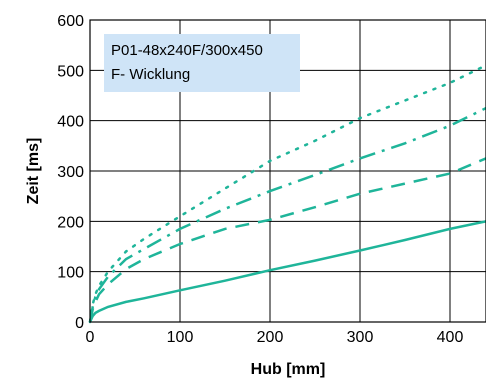 The width and height of the screenshot is (486, 378). I want to click on y-tick-label: 400, so click(70, 122).